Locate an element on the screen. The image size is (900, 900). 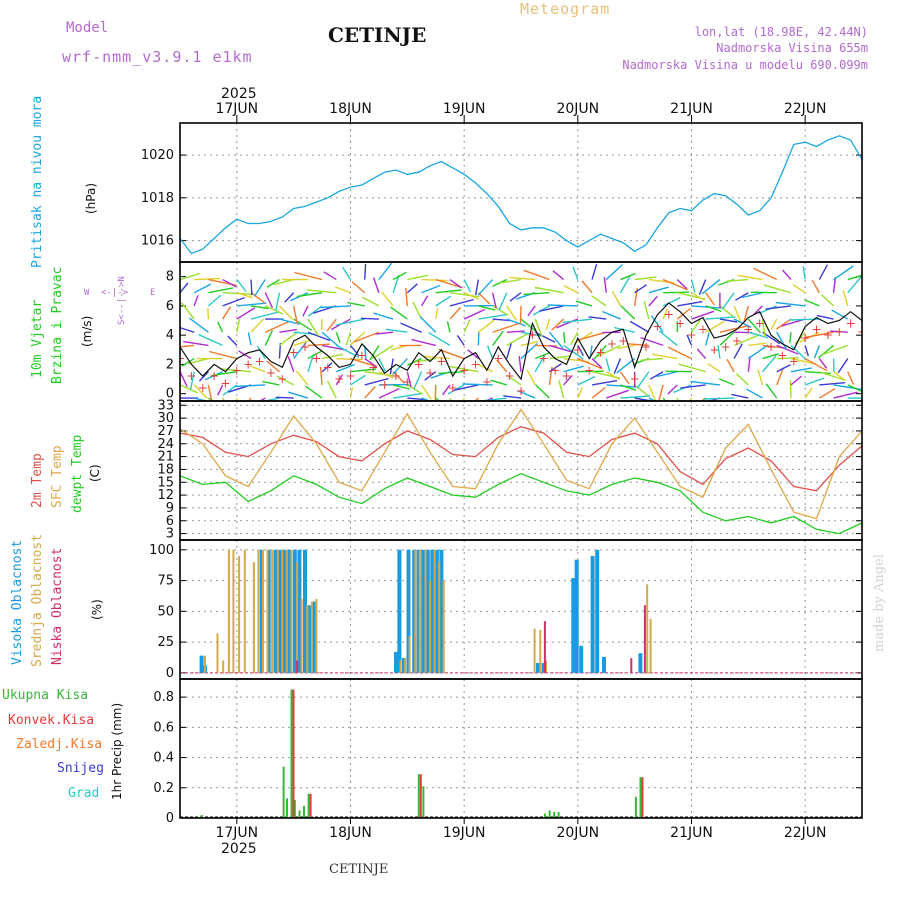
y-tick-label: 24 is located at coordinates (165, 444).